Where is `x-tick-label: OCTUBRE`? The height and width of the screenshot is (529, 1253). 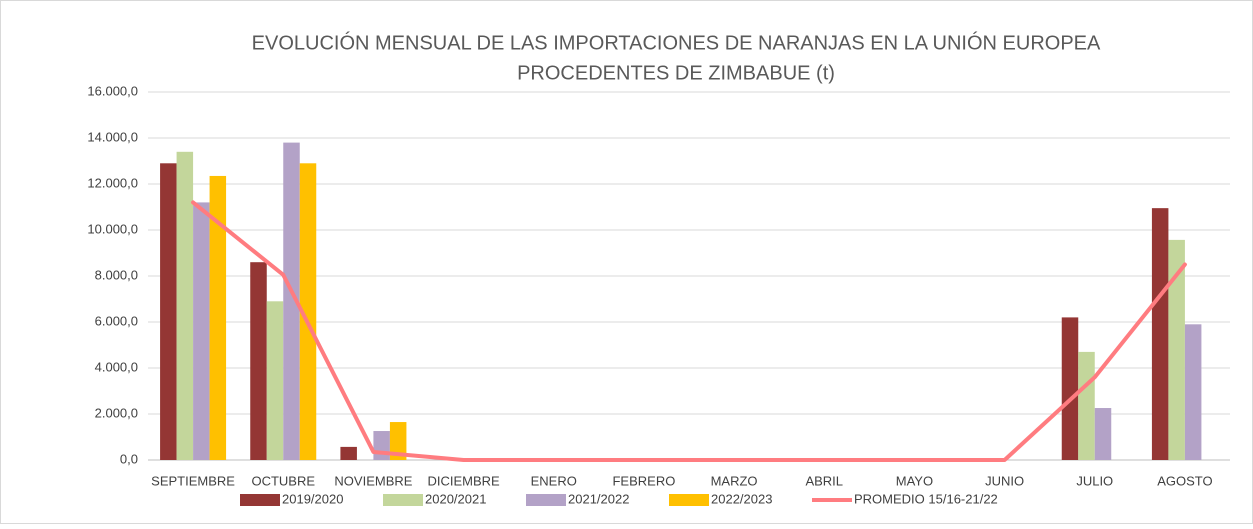 x-tick-label: OCTUBRE is located at coordinates (283, 480).